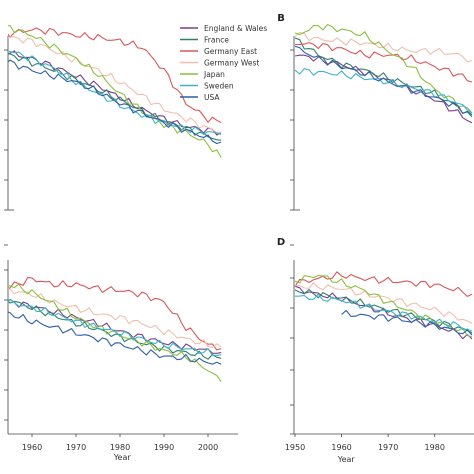  Describe the element at coordinates (235, 28) in the screenshot. I see `legend-label: England & Wales` at that location.